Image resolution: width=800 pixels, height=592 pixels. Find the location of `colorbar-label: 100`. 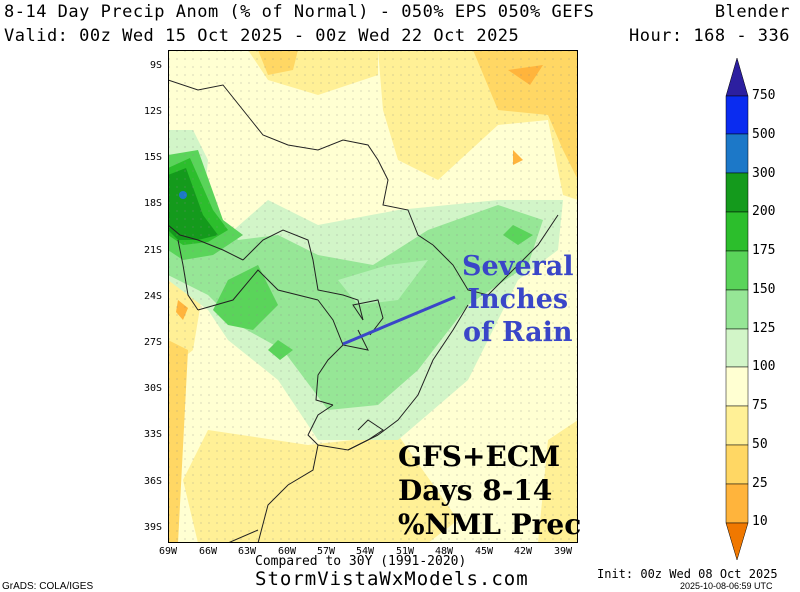

colorbar-label: 100 is located at coordinates (764, 366).